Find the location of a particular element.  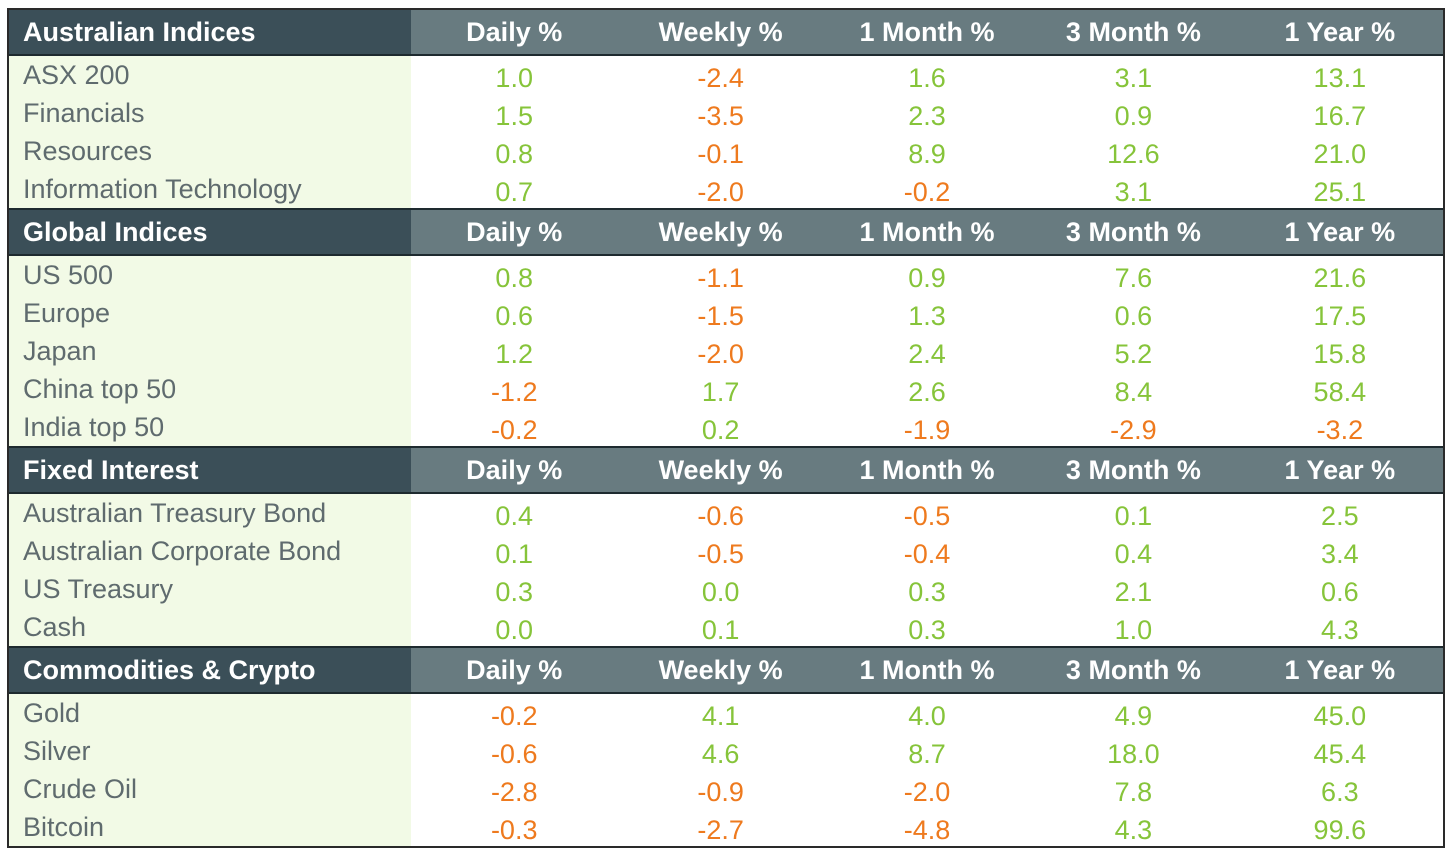

value-cell: -2.7 is located at coordinates (720, 829).